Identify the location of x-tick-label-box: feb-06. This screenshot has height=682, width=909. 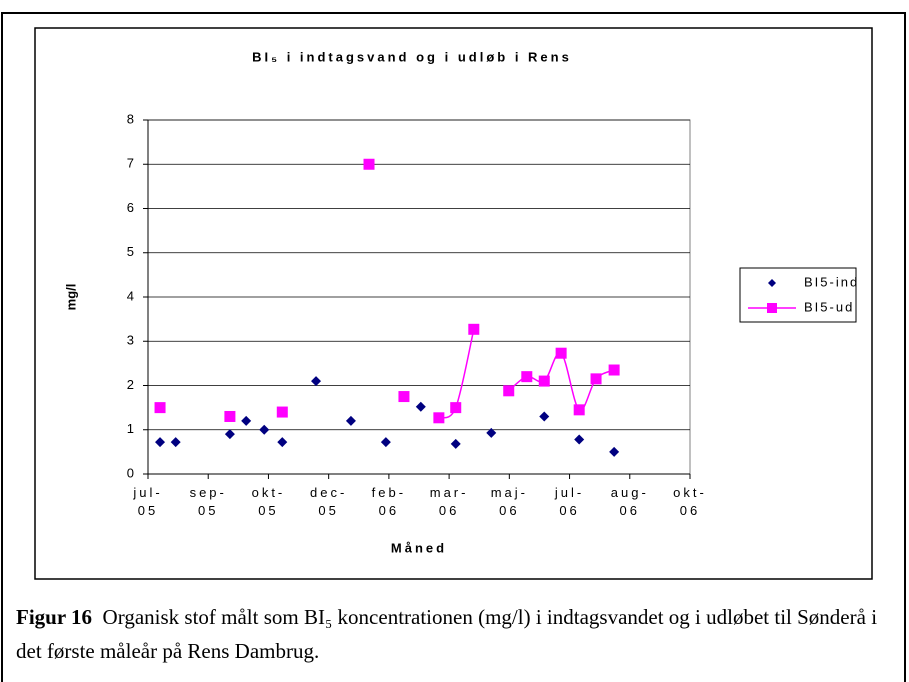
(389, 501).